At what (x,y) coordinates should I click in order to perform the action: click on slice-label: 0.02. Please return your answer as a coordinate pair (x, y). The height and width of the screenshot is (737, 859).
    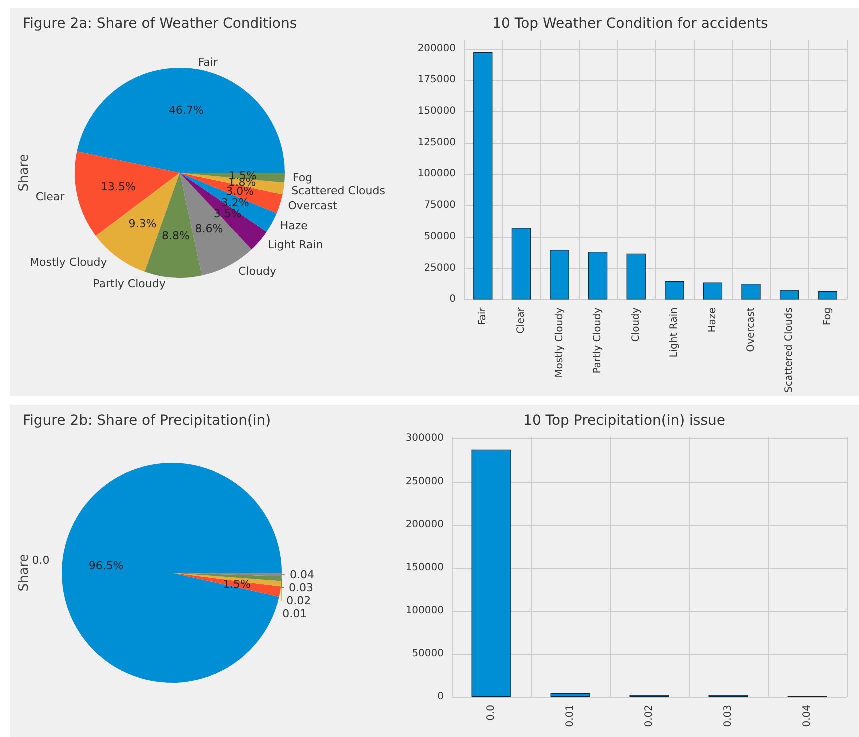
    Looking at the image, I should click on (299, 601).